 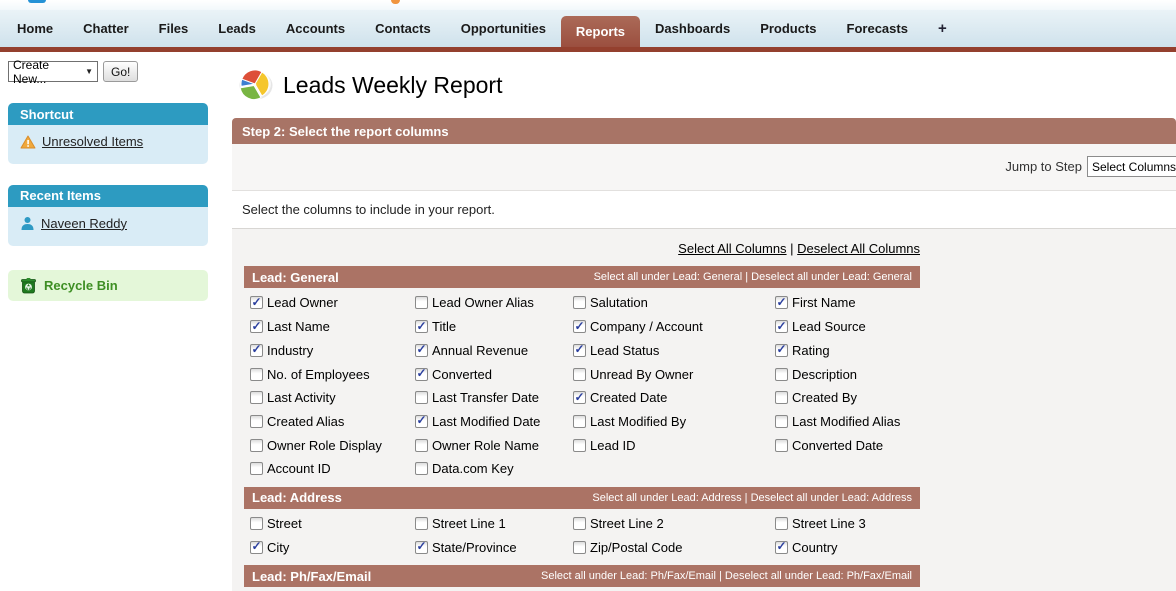 I want to click on tab-home: Home, so click(x=35, y=28).